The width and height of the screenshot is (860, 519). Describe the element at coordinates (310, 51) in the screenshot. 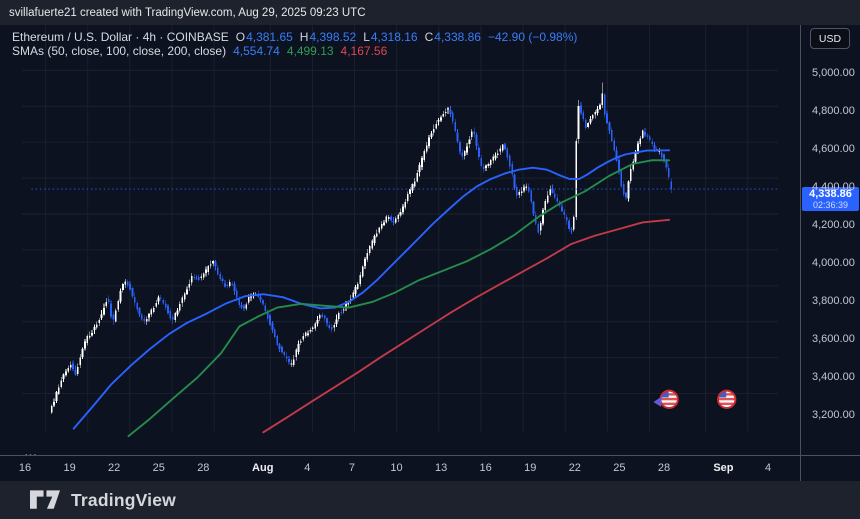

I see `sma100-value: 4,499.13` at that location.